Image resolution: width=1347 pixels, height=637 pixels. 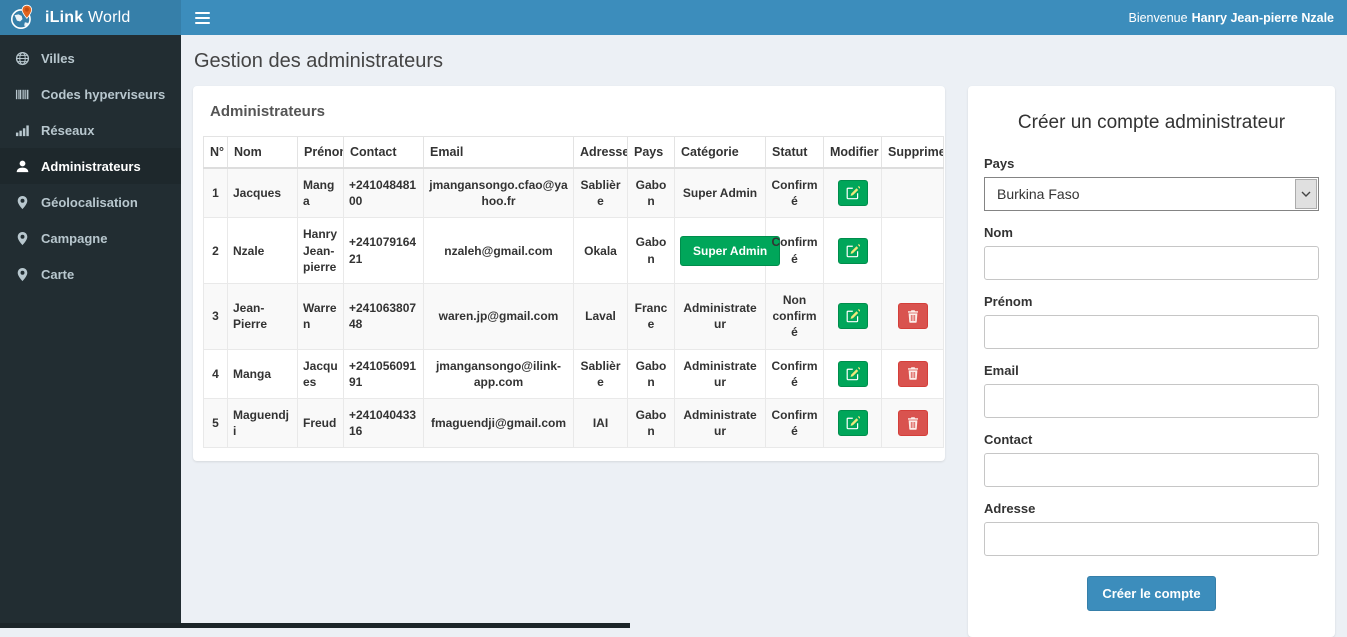 What do you see at coordinates (1010, 508) in the screenshot?
I see `adresse-label: Adresse` at bounding box center [1010, 508].